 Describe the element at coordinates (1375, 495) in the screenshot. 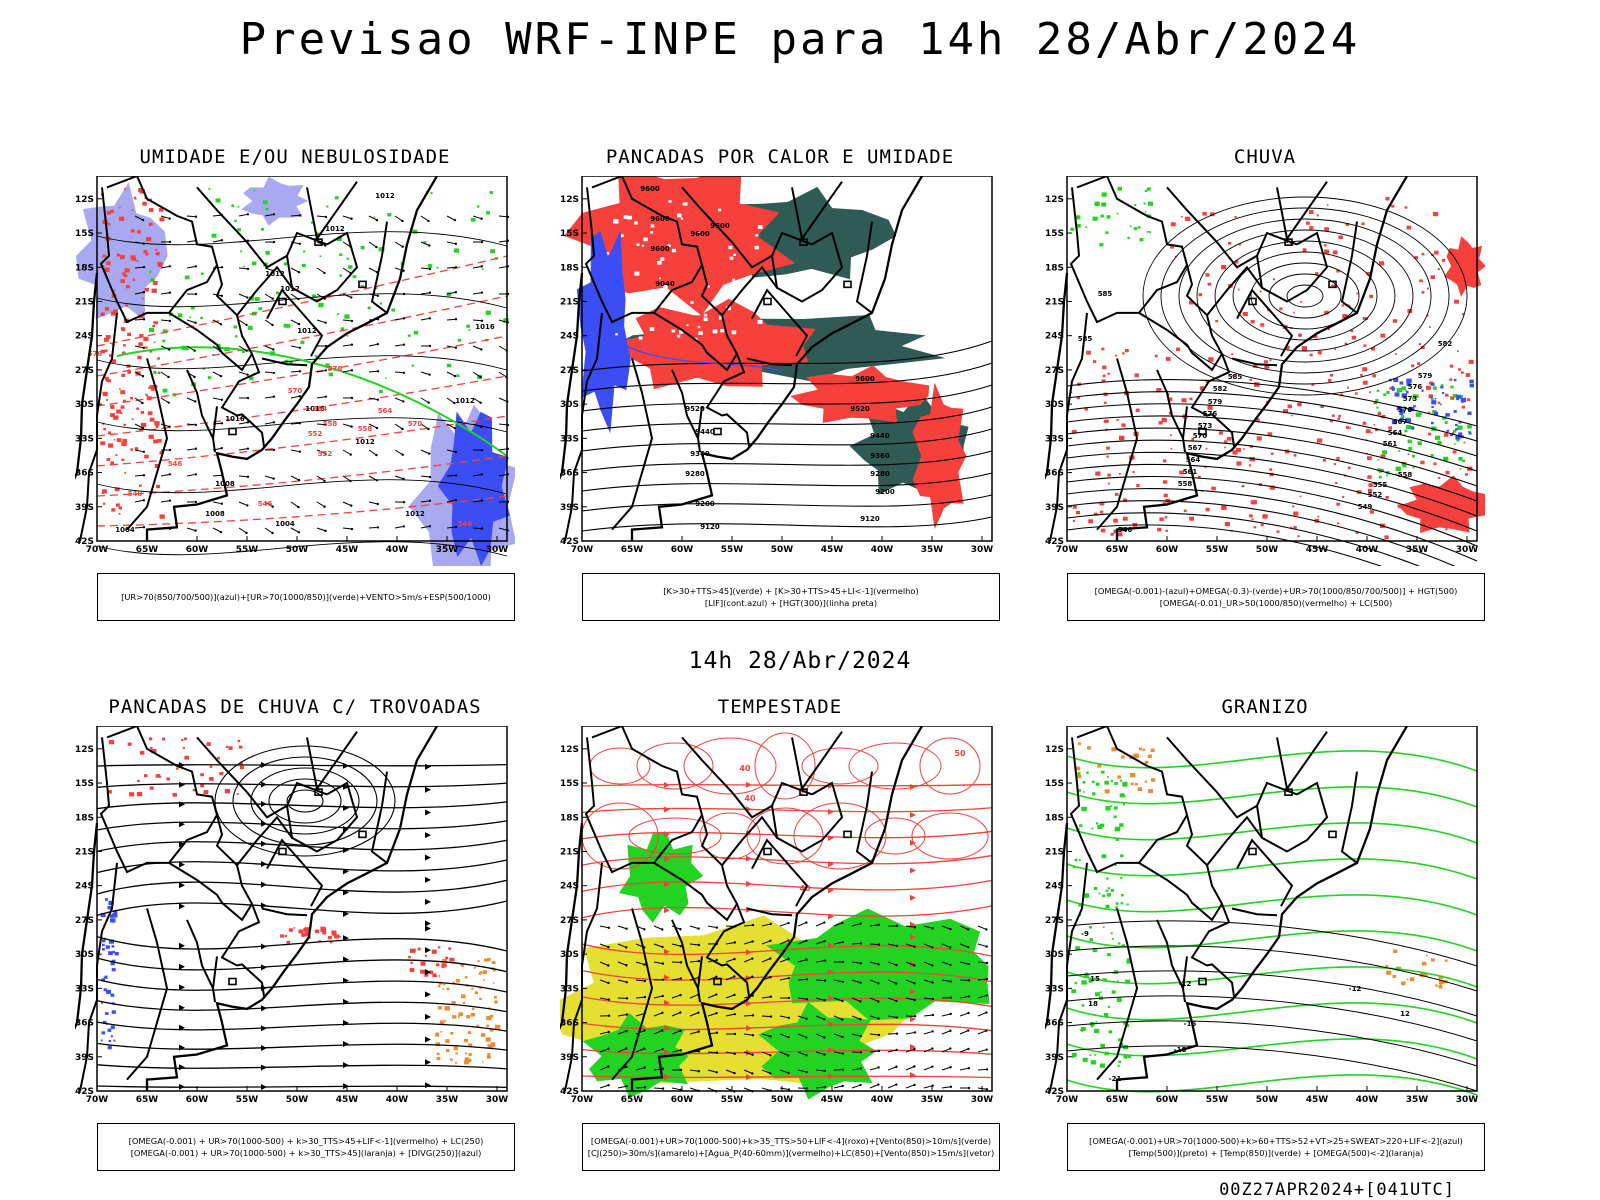

I see `contour-label: 552` at that location.